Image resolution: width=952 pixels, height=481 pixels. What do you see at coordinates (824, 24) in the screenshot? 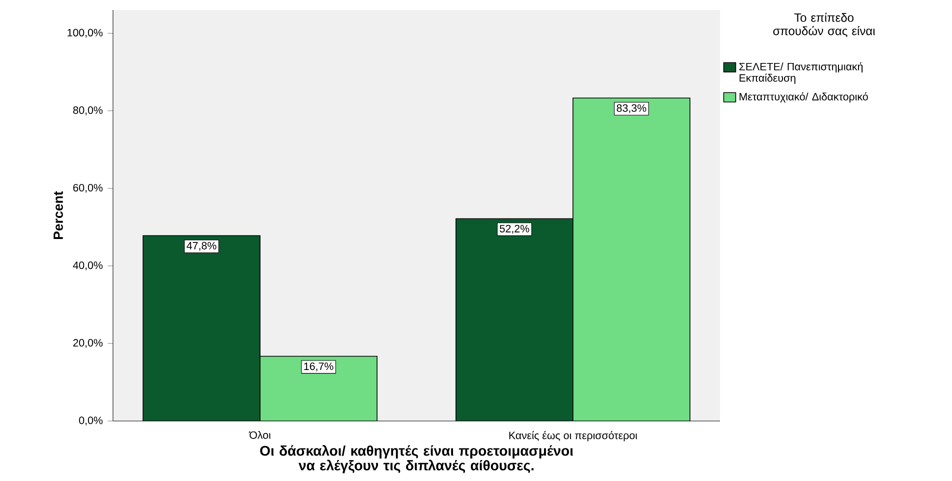
I see `legend-title: Το επίπεδο σπουδών σας είναι` at bounding box center [824, 24].